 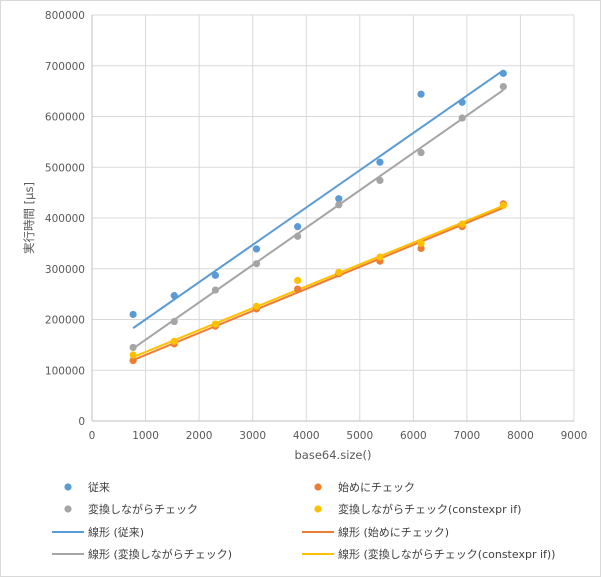 I want to click on x-tick-label: 7000, so click(x=467, y=436).